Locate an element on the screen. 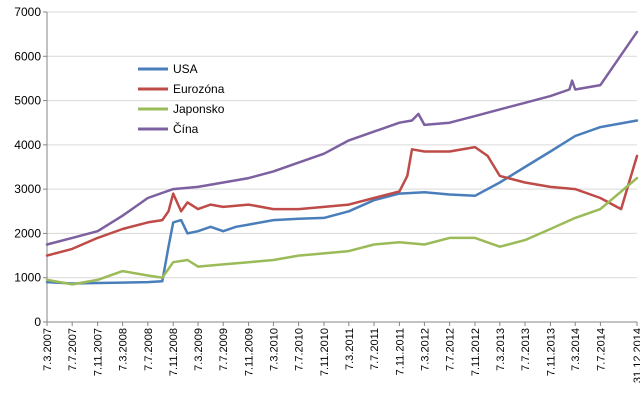  y-tick-label: 5000 is located at coordinates (27, 101).